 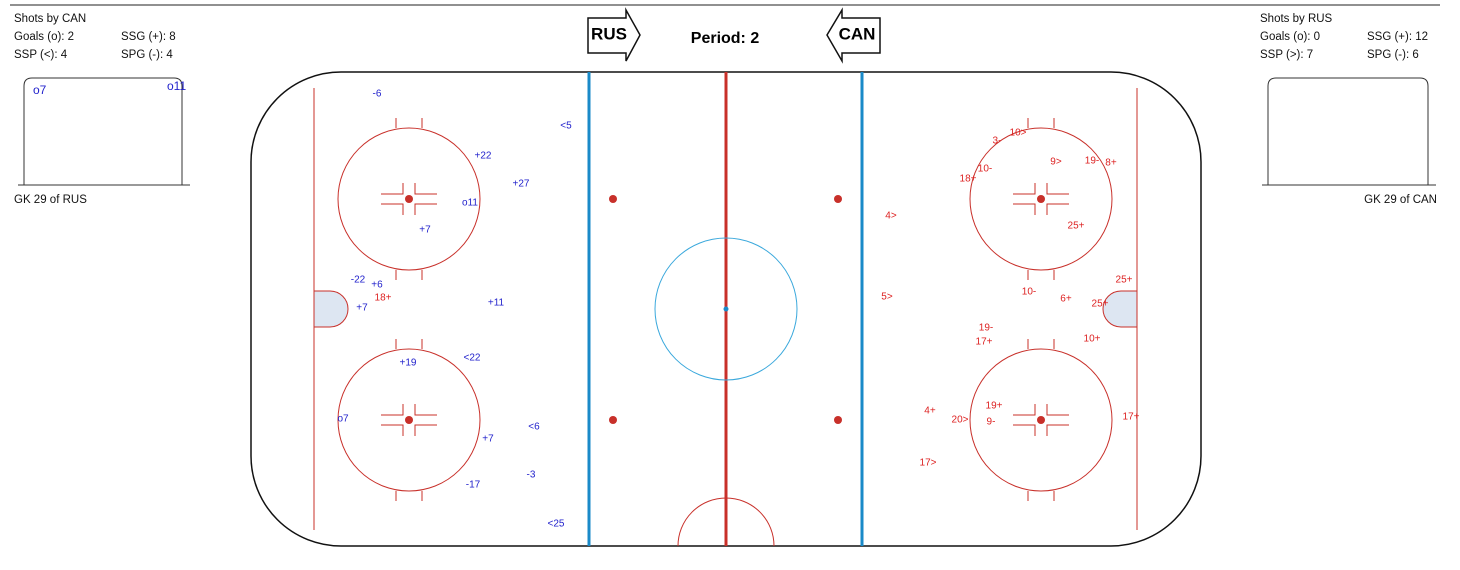 I want to click on shot: +19, so click(x=408, y=363).